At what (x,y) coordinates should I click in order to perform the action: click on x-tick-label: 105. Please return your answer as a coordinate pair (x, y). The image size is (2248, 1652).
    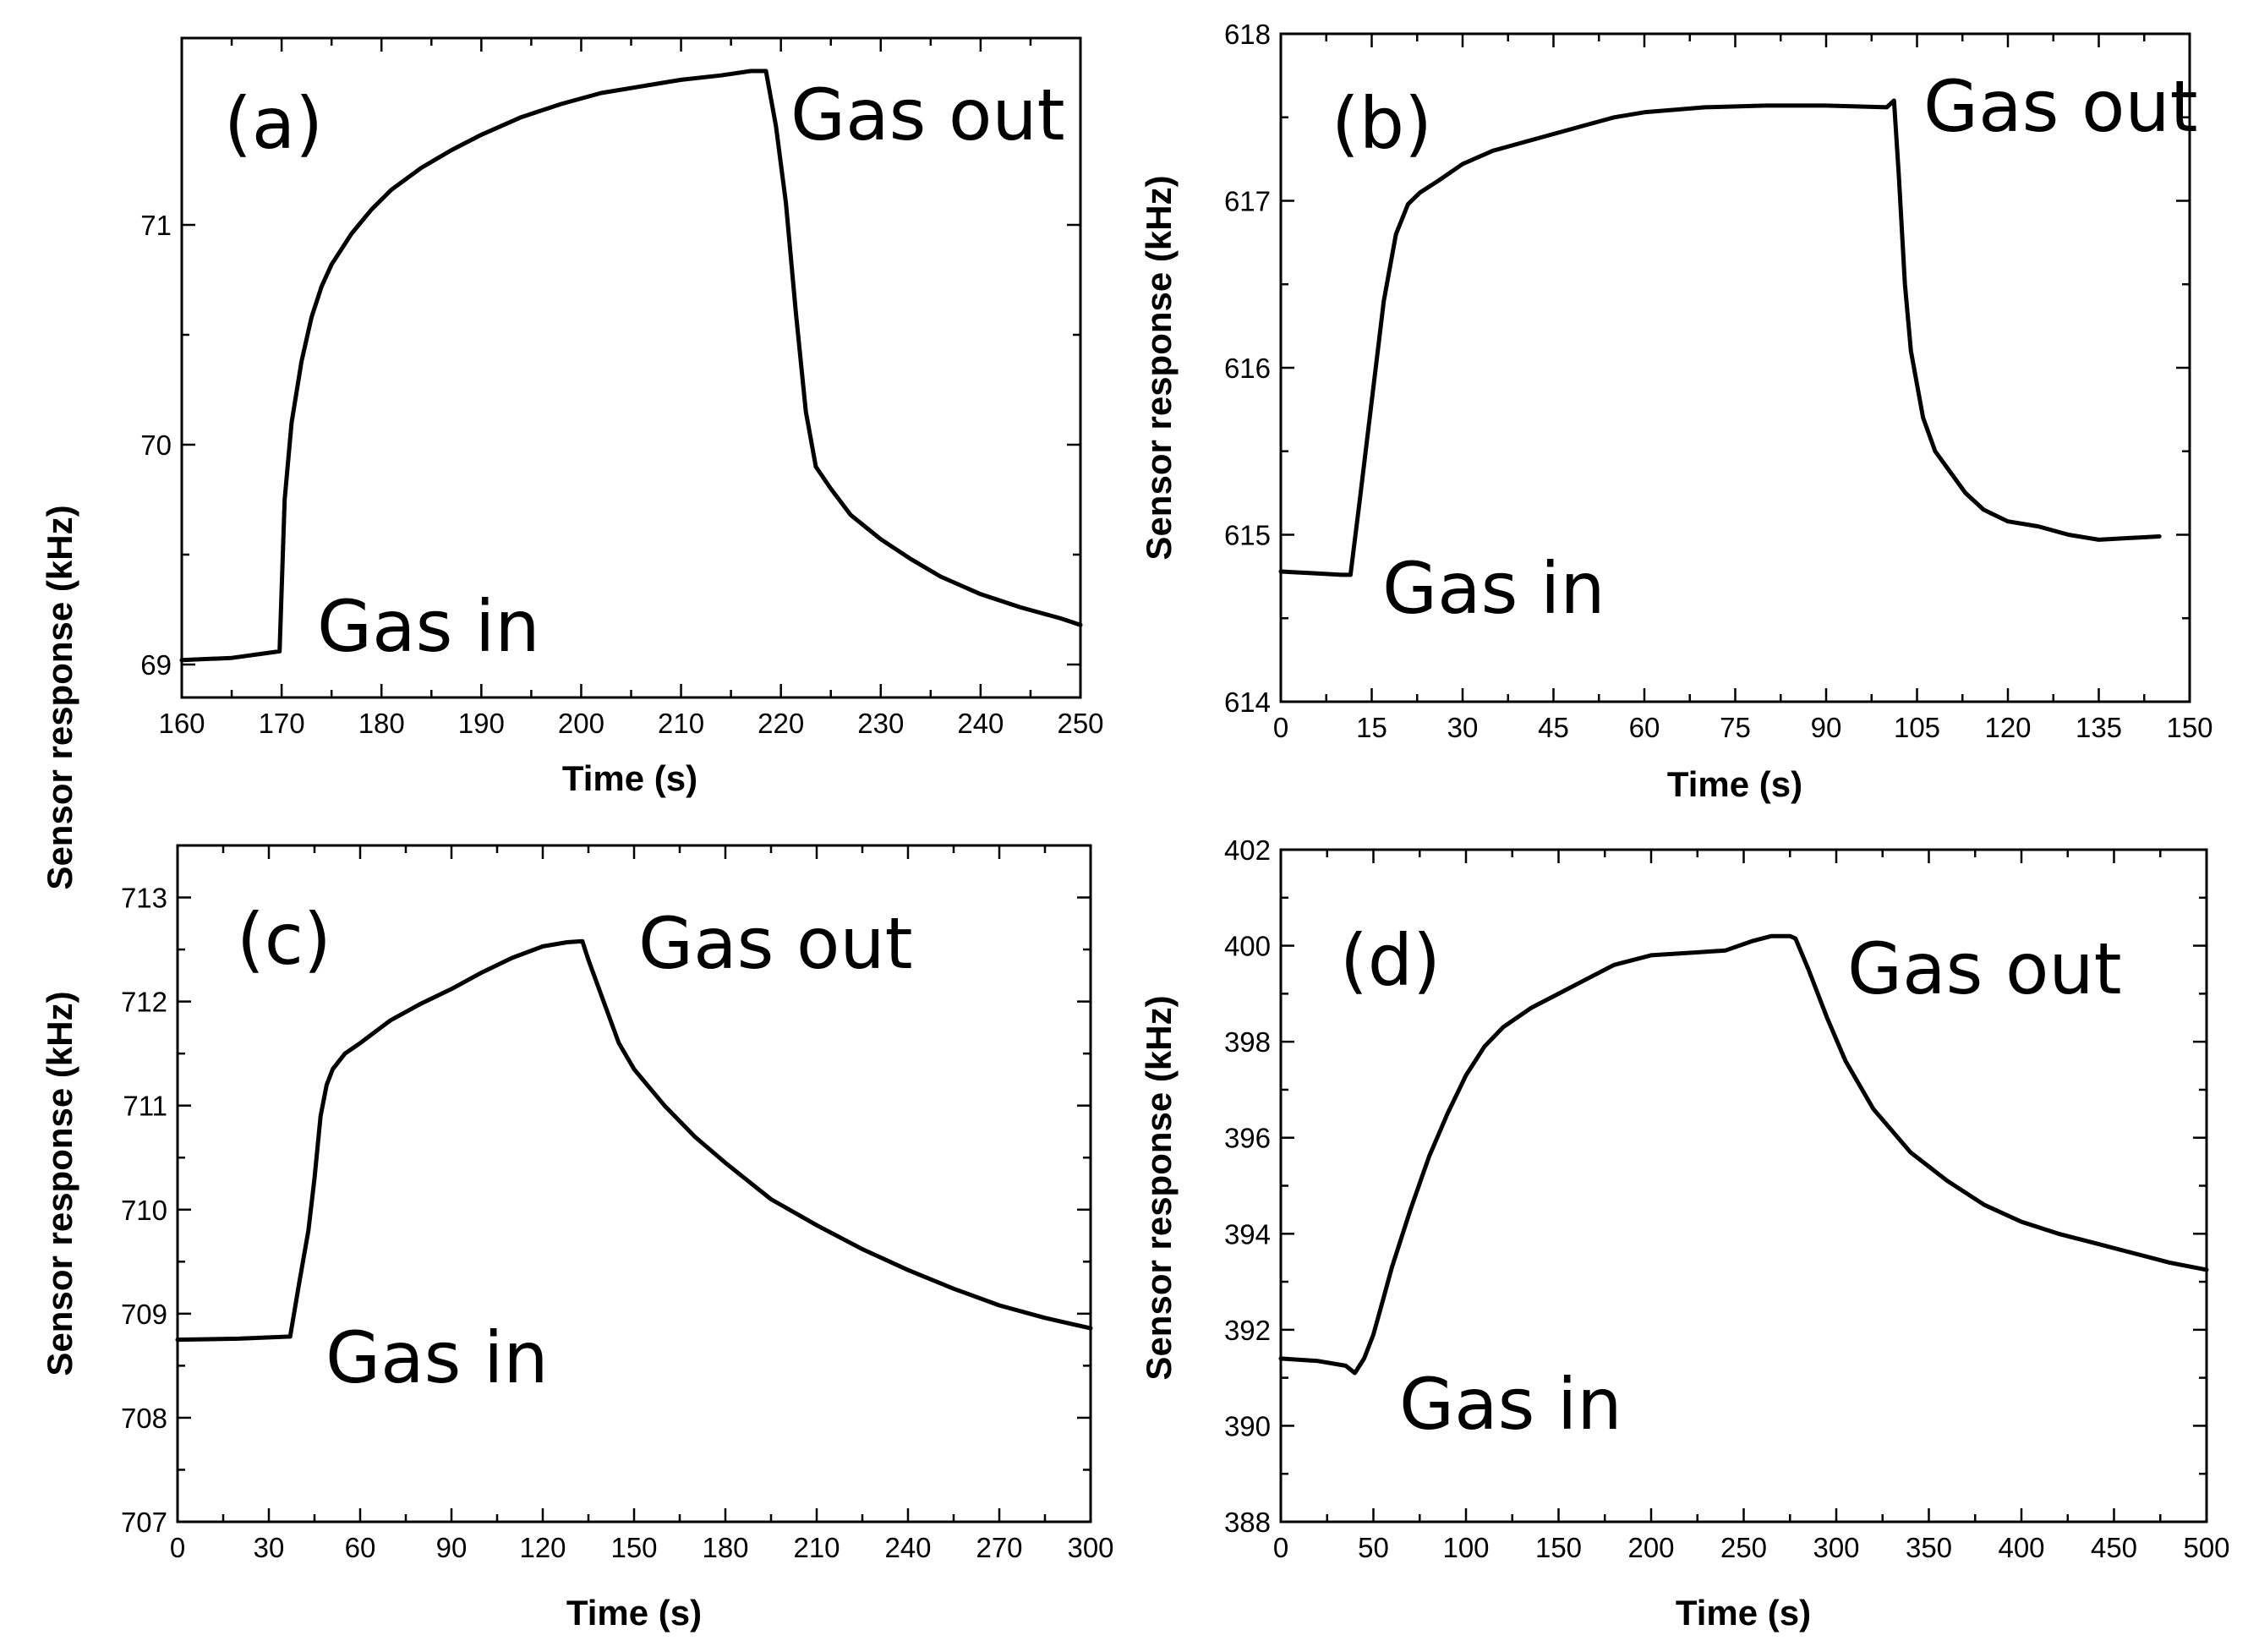
    Looking at the image, I should click on (1917, 727).